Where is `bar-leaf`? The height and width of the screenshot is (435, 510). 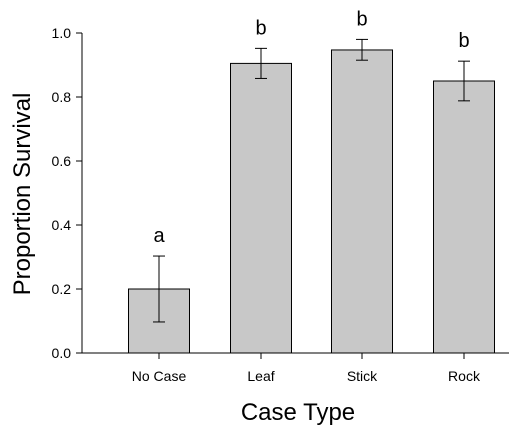
bar-leaf is located at coordinates (261, 208).